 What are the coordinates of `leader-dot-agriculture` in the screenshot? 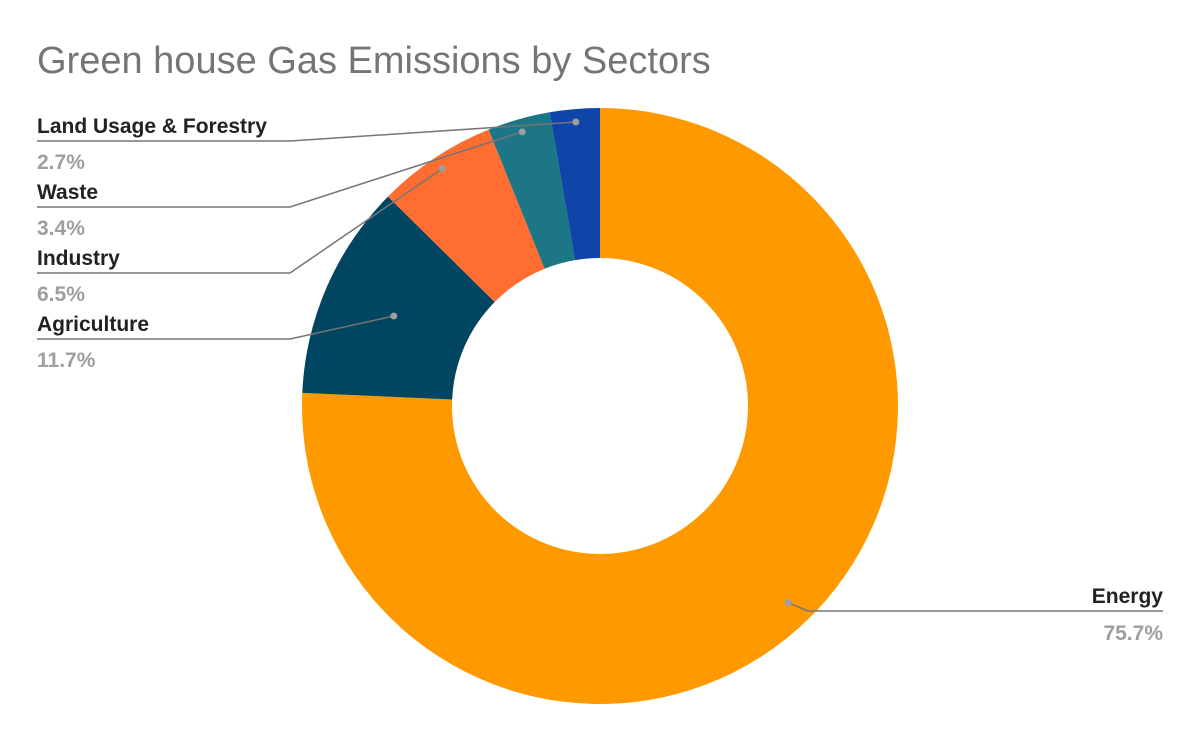 It's located at (394, 316).